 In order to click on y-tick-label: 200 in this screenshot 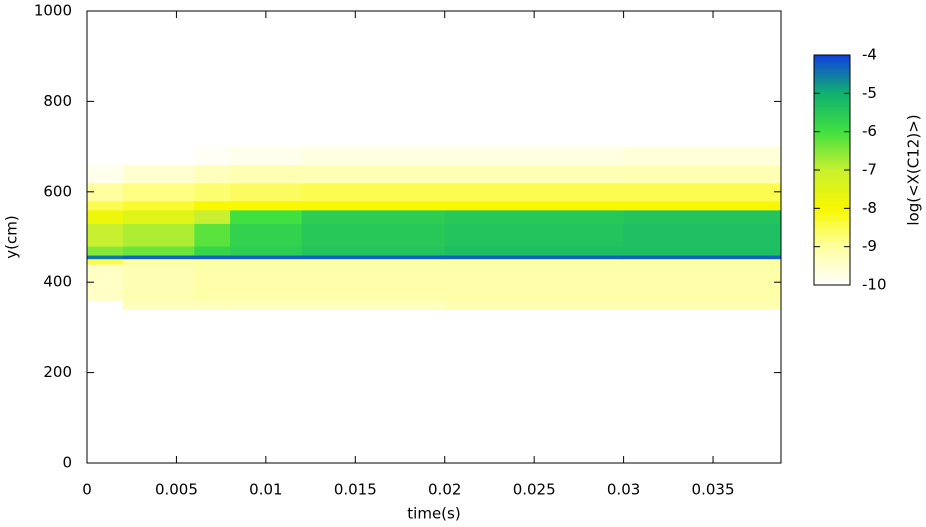, I will do `click(57, 372)`.